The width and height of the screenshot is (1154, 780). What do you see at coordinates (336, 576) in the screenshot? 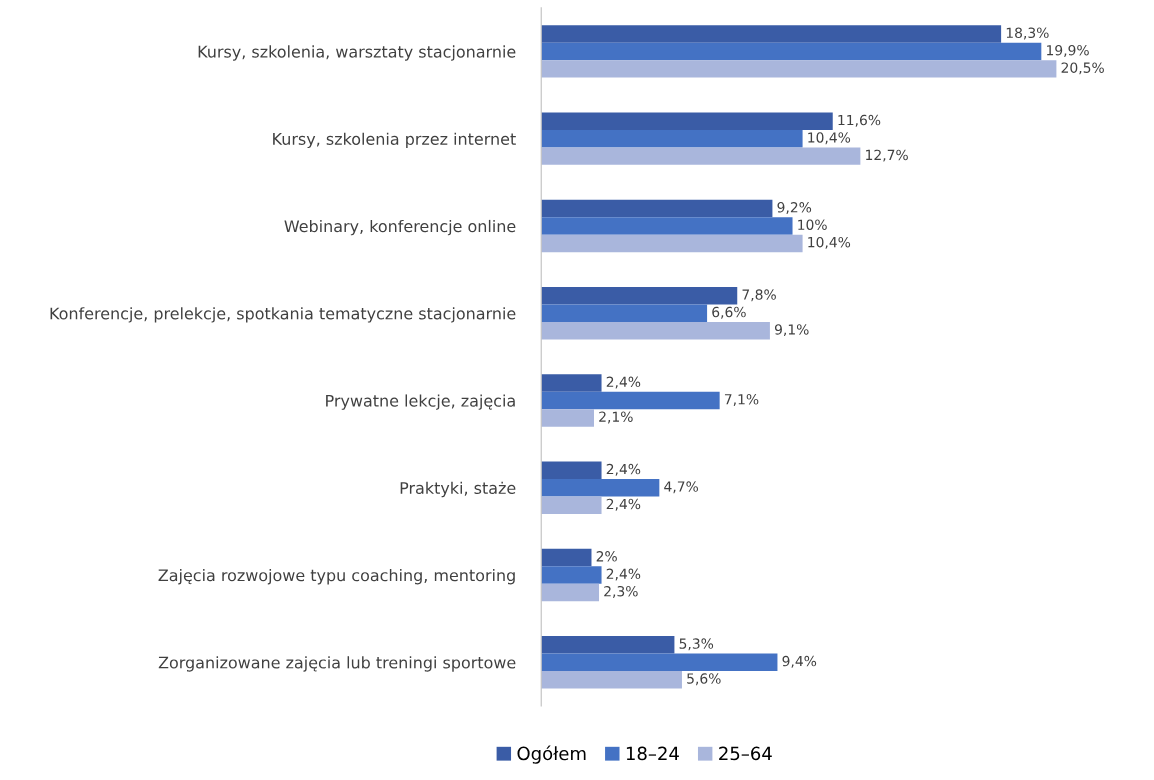
I see `y-tick-label: Zajęcia rozwojowe typu coaching, mentoring` at bounding box center [336, 576].